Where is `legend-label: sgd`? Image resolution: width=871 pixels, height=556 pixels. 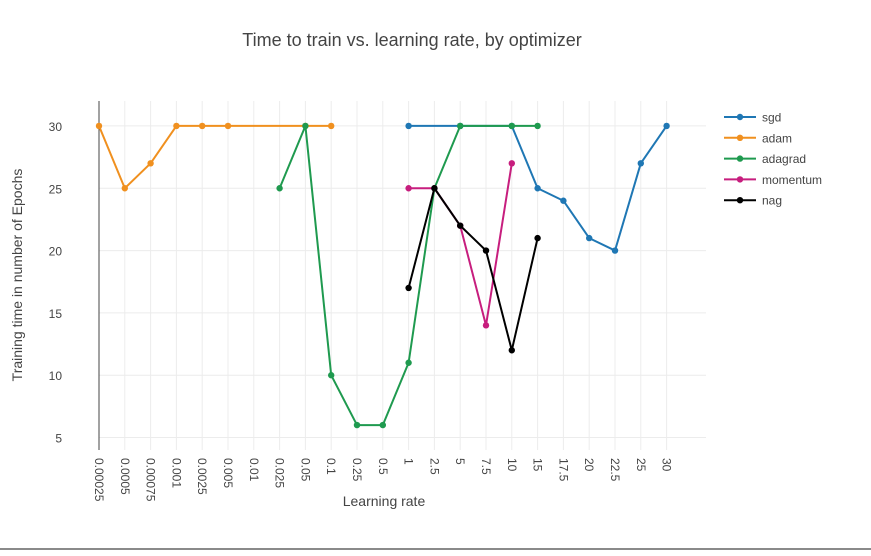
legend-label: sgd is located at coordinates (771, 118).